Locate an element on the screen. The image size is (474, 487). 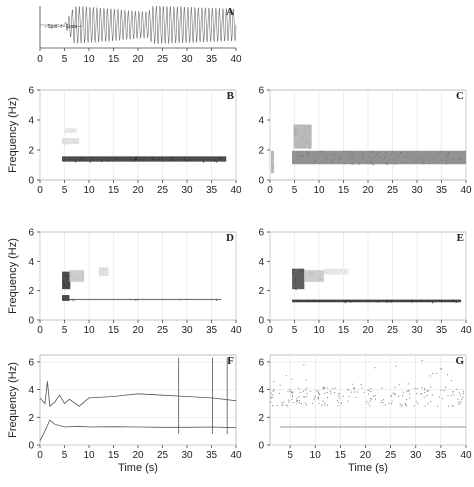
panel-A-xtick-label: 15 is located at coordinates (114, 59).